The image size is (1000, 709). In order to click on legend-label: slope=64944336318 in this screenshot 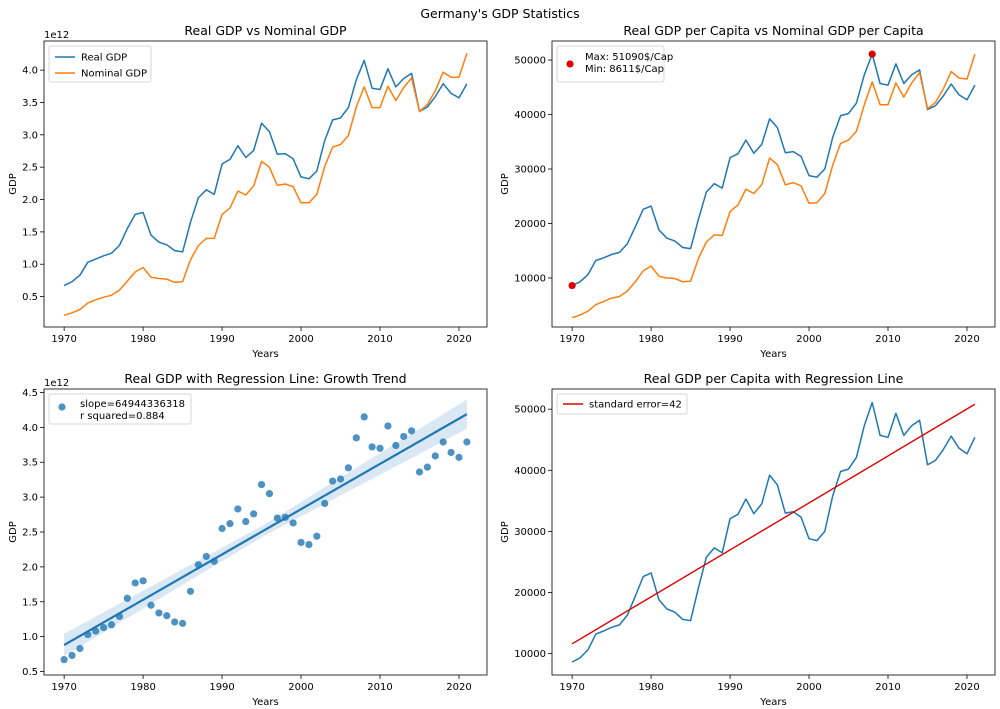, I will do `click(132, 404)`.